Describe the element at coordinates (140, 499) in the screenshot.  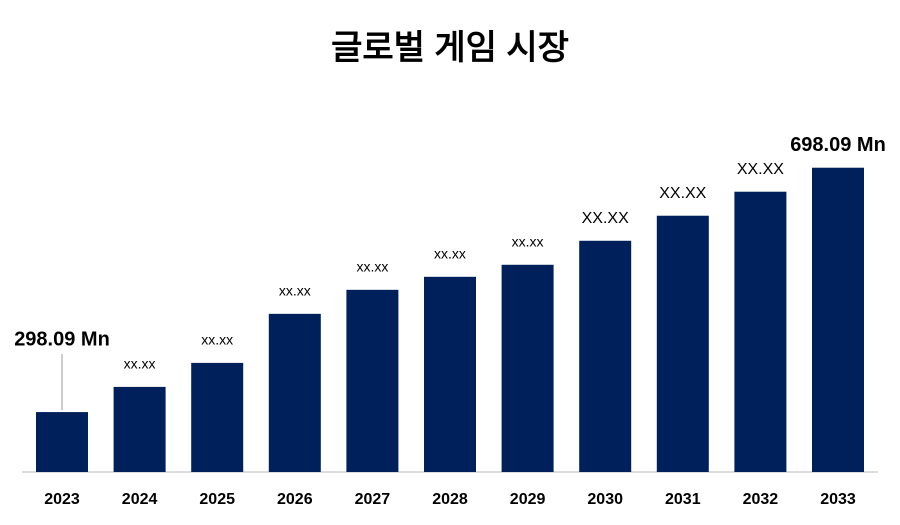
I see `x-tick-label: 2024` at that location.